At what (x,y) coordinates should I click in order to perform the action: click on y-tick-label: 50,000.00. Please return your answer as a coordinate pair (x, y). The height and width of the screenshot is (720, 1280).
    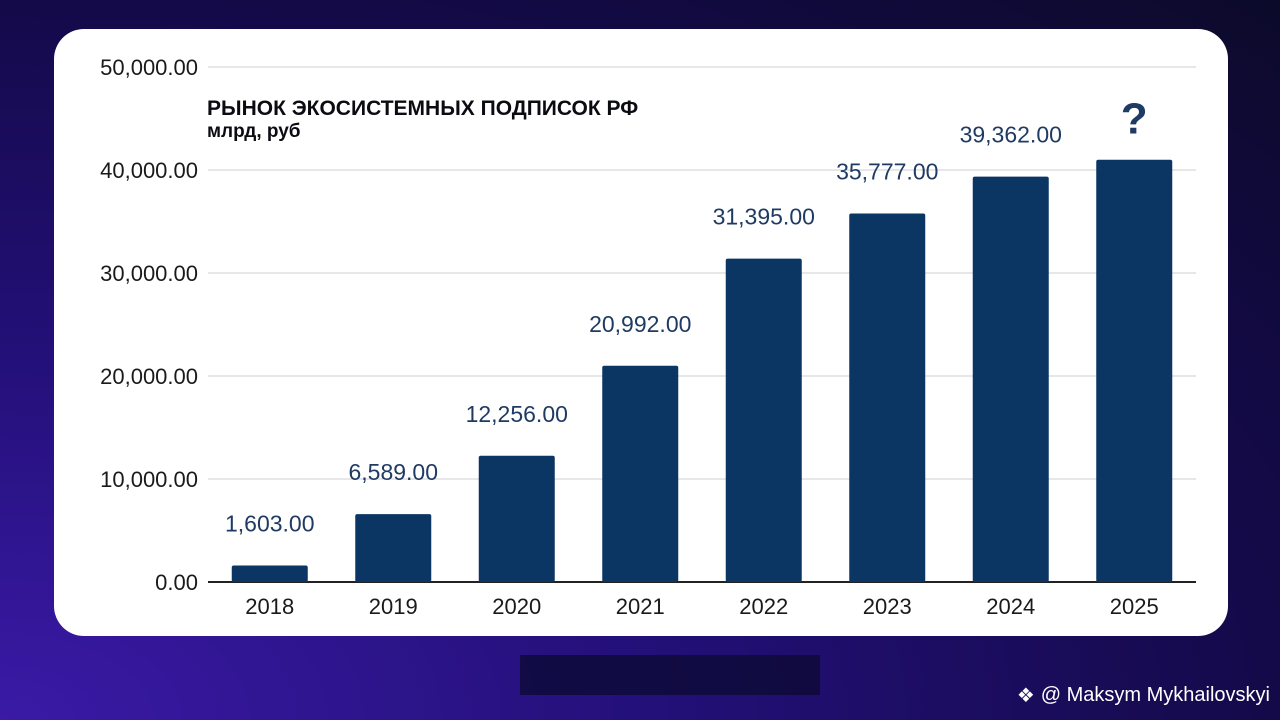
    Looking at the image, I should click on (149, 67).